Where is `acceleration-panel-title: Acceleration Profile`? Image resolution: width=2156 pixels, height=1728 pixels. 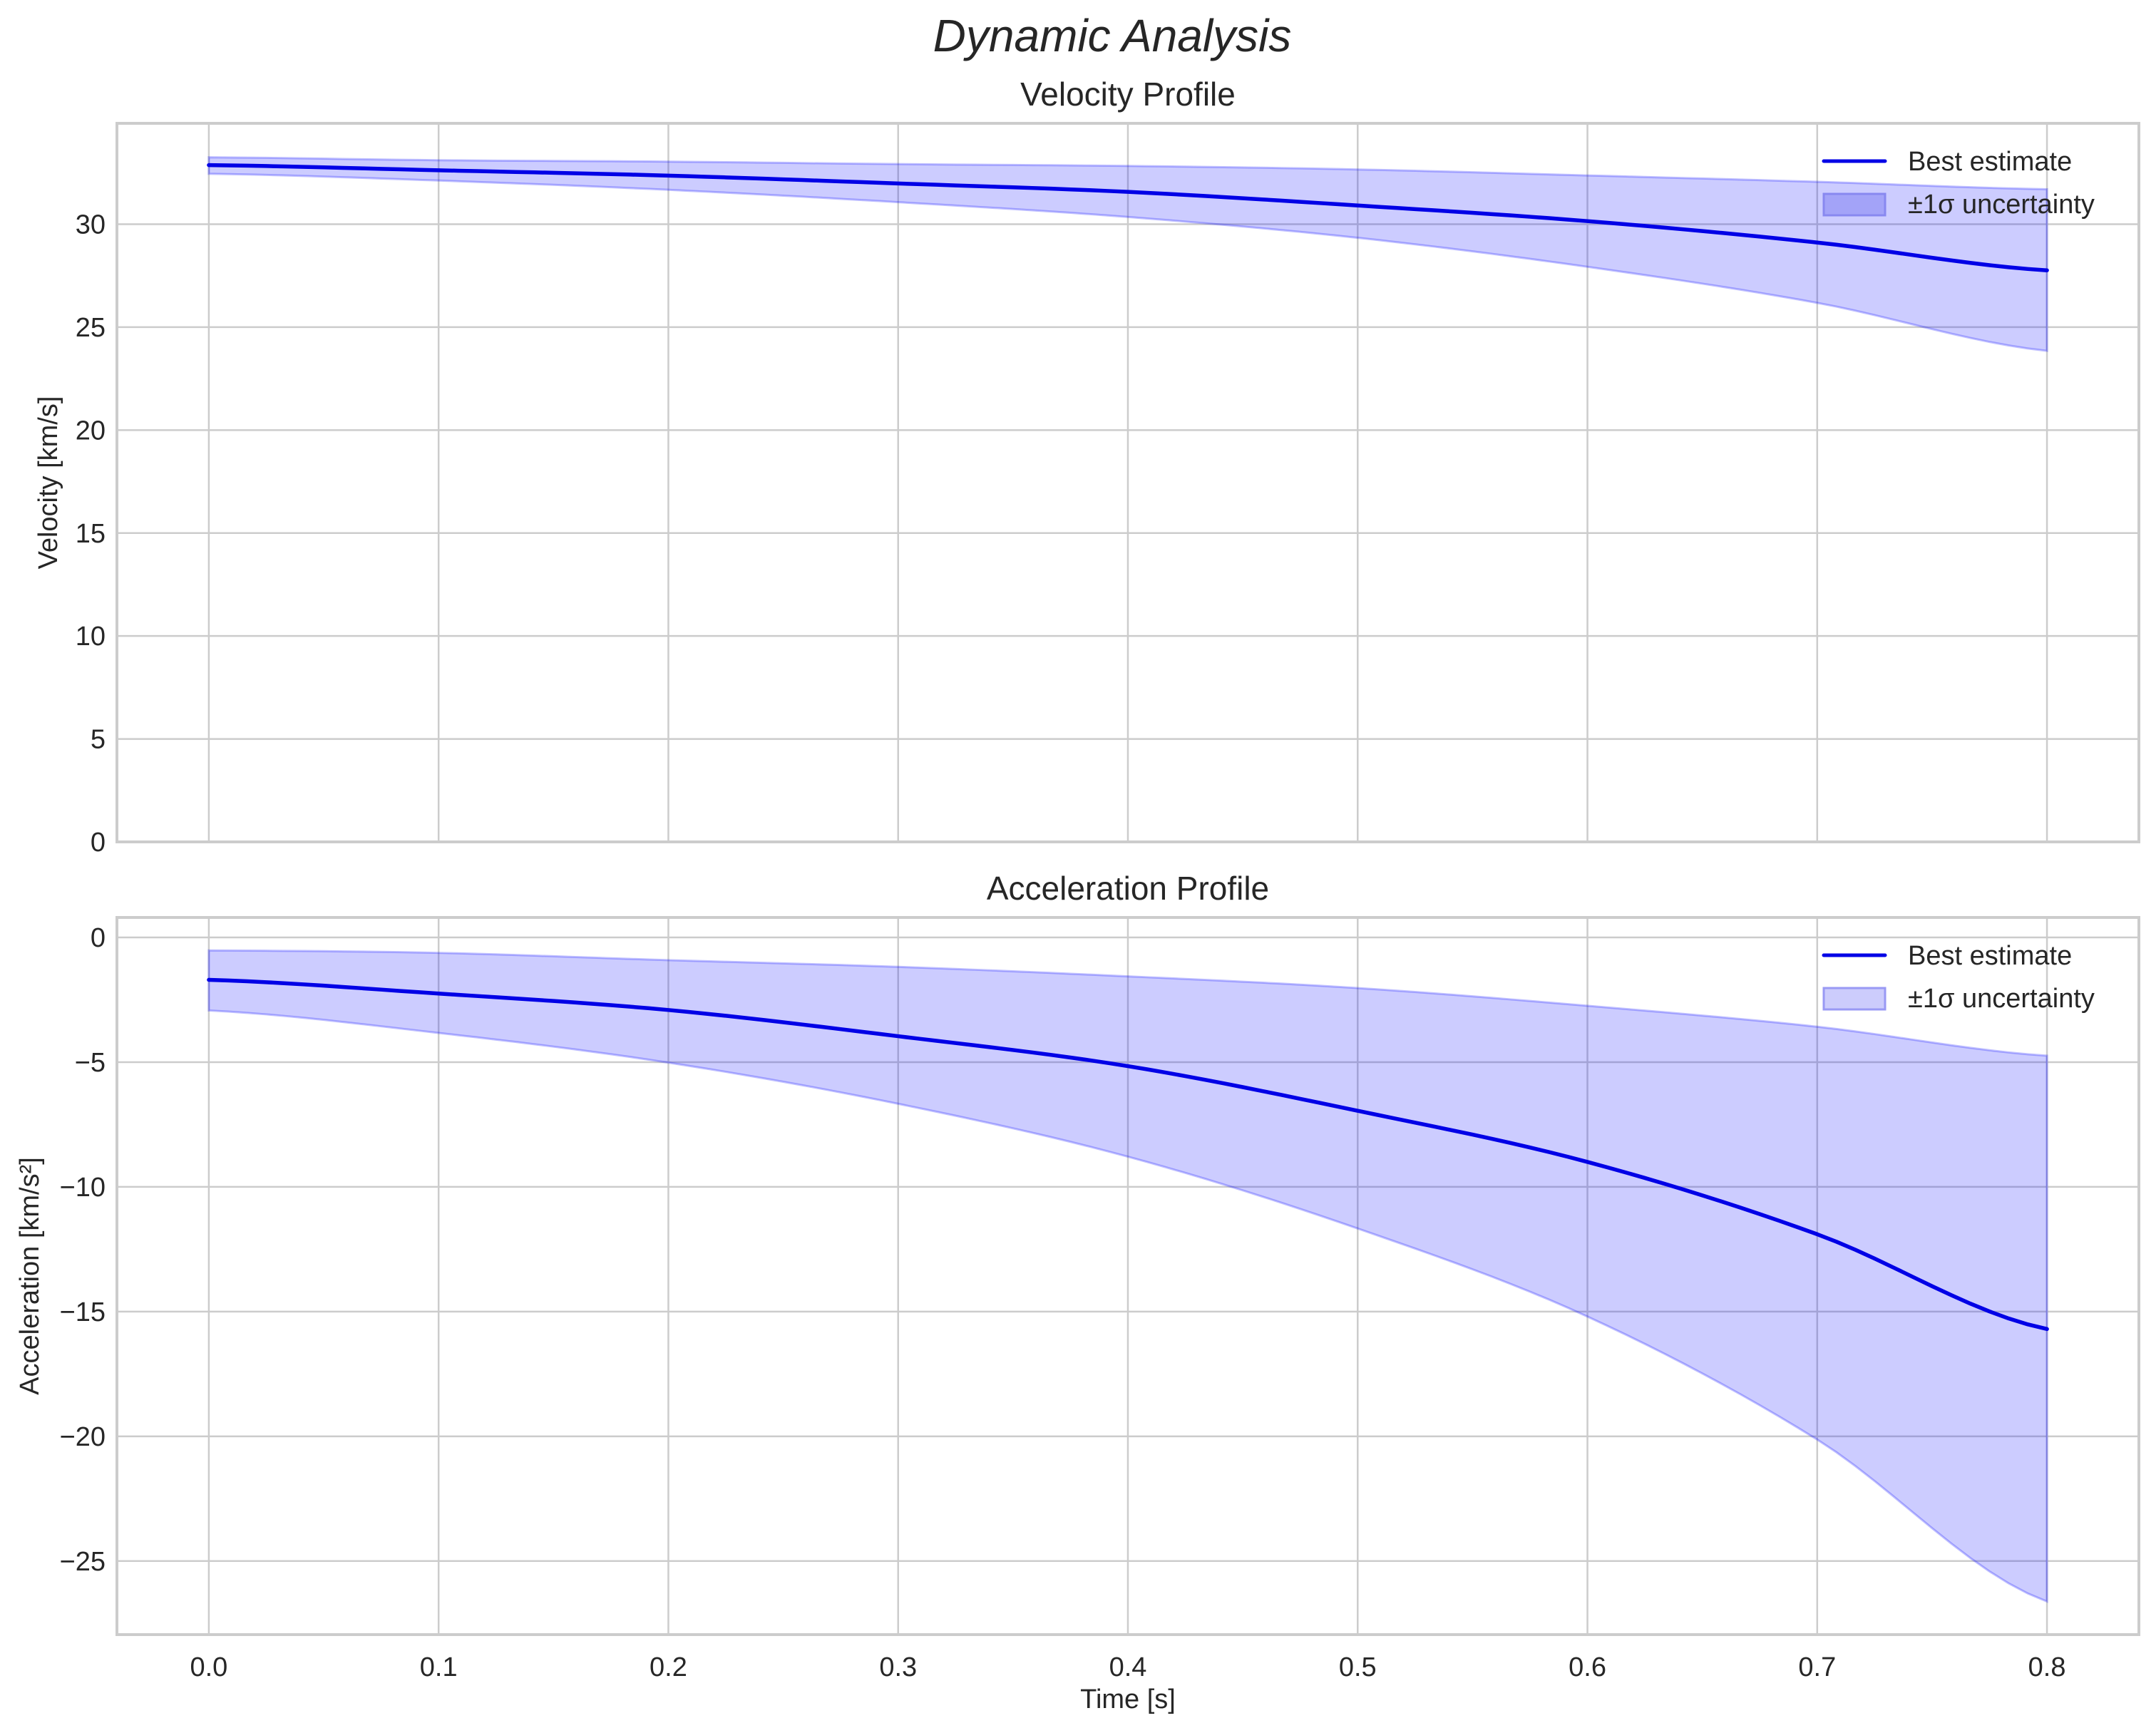 acceleration-panel-title: Acceleration Profile is located at coordinates (1128, 888).